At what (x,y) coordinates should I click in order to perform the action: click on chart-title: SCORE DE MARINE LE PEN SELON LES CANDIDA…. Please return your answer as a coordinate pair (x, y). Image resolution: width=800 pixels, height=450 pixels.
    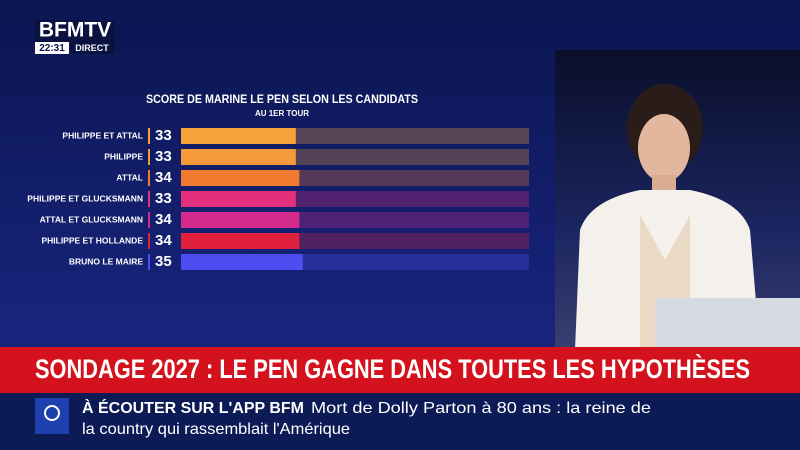
    Looking at the image, I should click on (282, 99).